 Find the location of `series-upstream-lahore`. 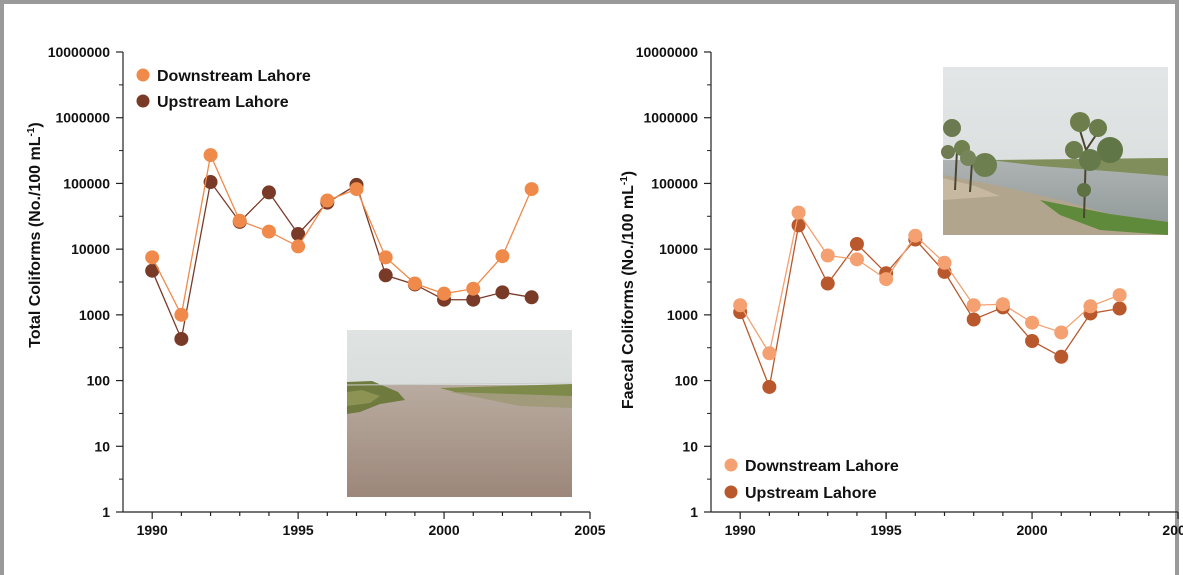

series-upstream-lahore is located at coordinates (342, 260).